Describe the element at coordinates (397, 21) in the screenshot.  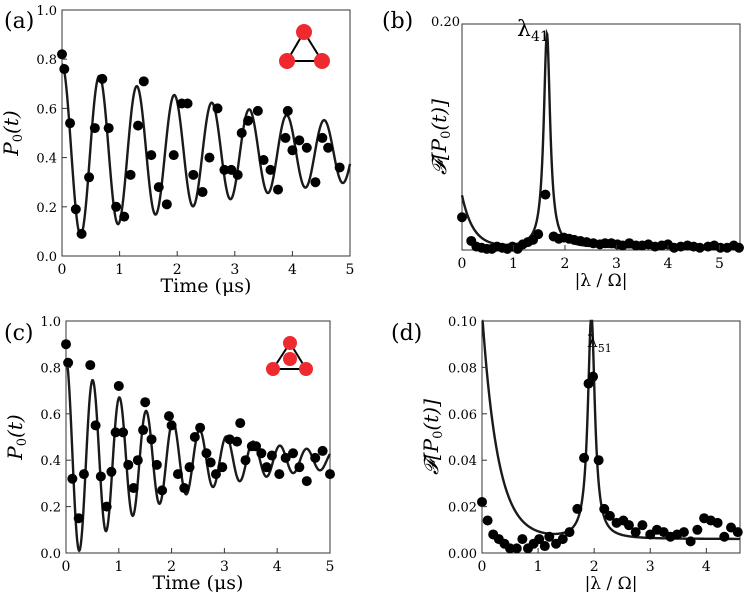
I see `panel-label-b: (b)` at that location.